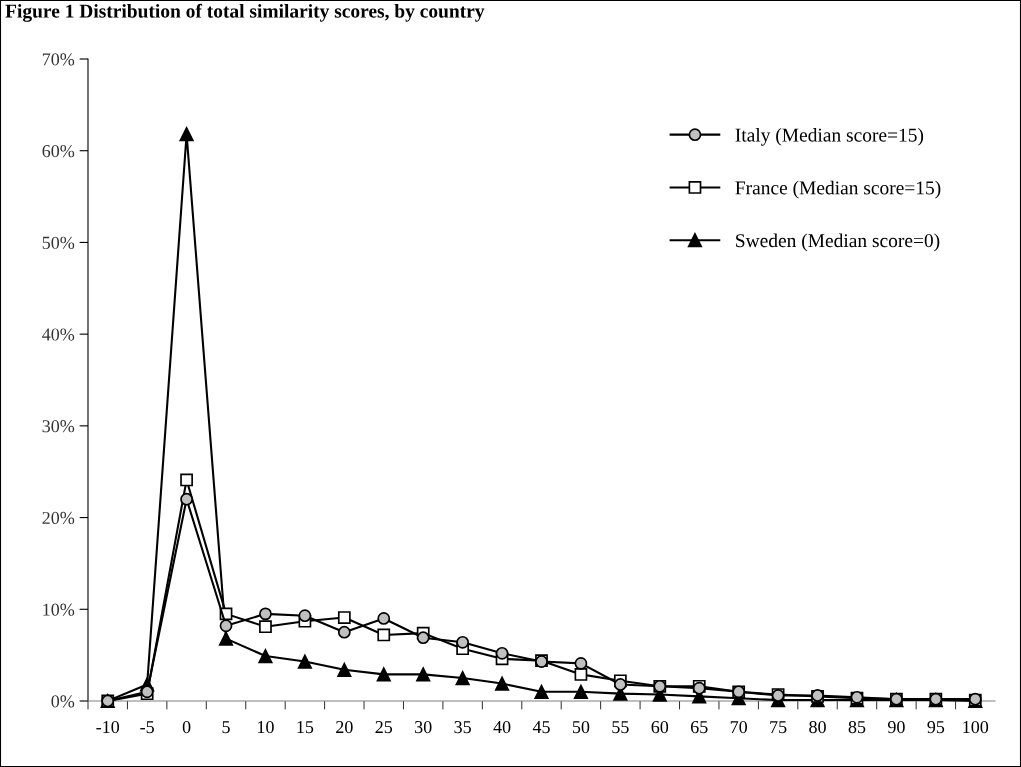 The image size is (1021, 767). I want to click on x-tick-label: 20, so click(344, 727).